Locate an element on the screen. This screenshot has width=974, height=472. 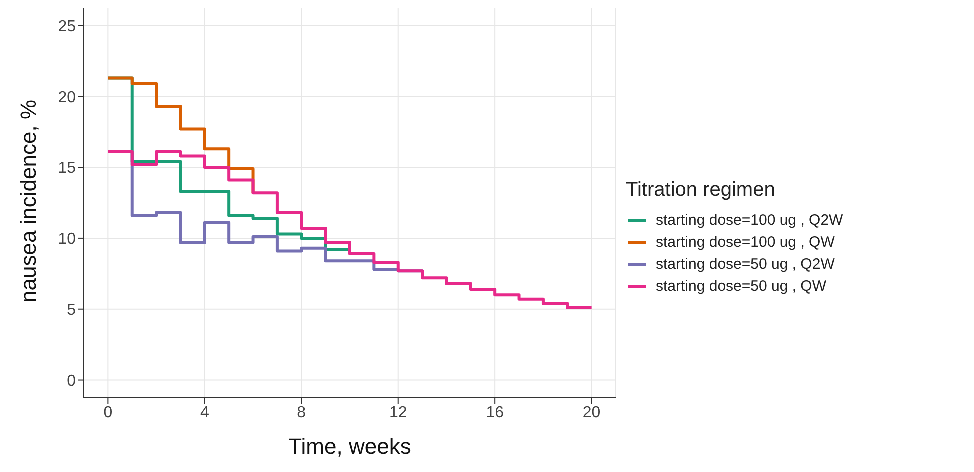
legend-label: starting dose=50 ug , QW is located at coordinates (741, 286).